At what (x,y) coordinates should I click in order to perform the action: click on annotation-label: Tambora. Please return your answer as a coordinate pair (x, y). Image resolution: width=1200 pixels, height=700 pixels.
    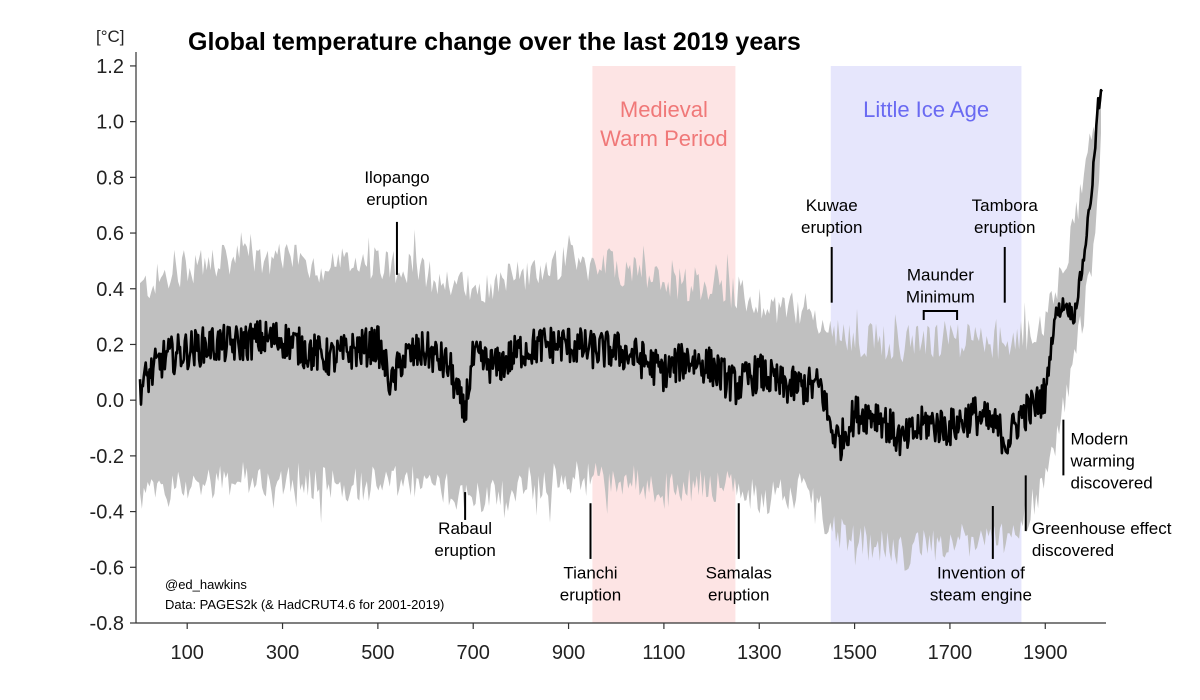
    Looking at the image, I should click on (1005, 205).